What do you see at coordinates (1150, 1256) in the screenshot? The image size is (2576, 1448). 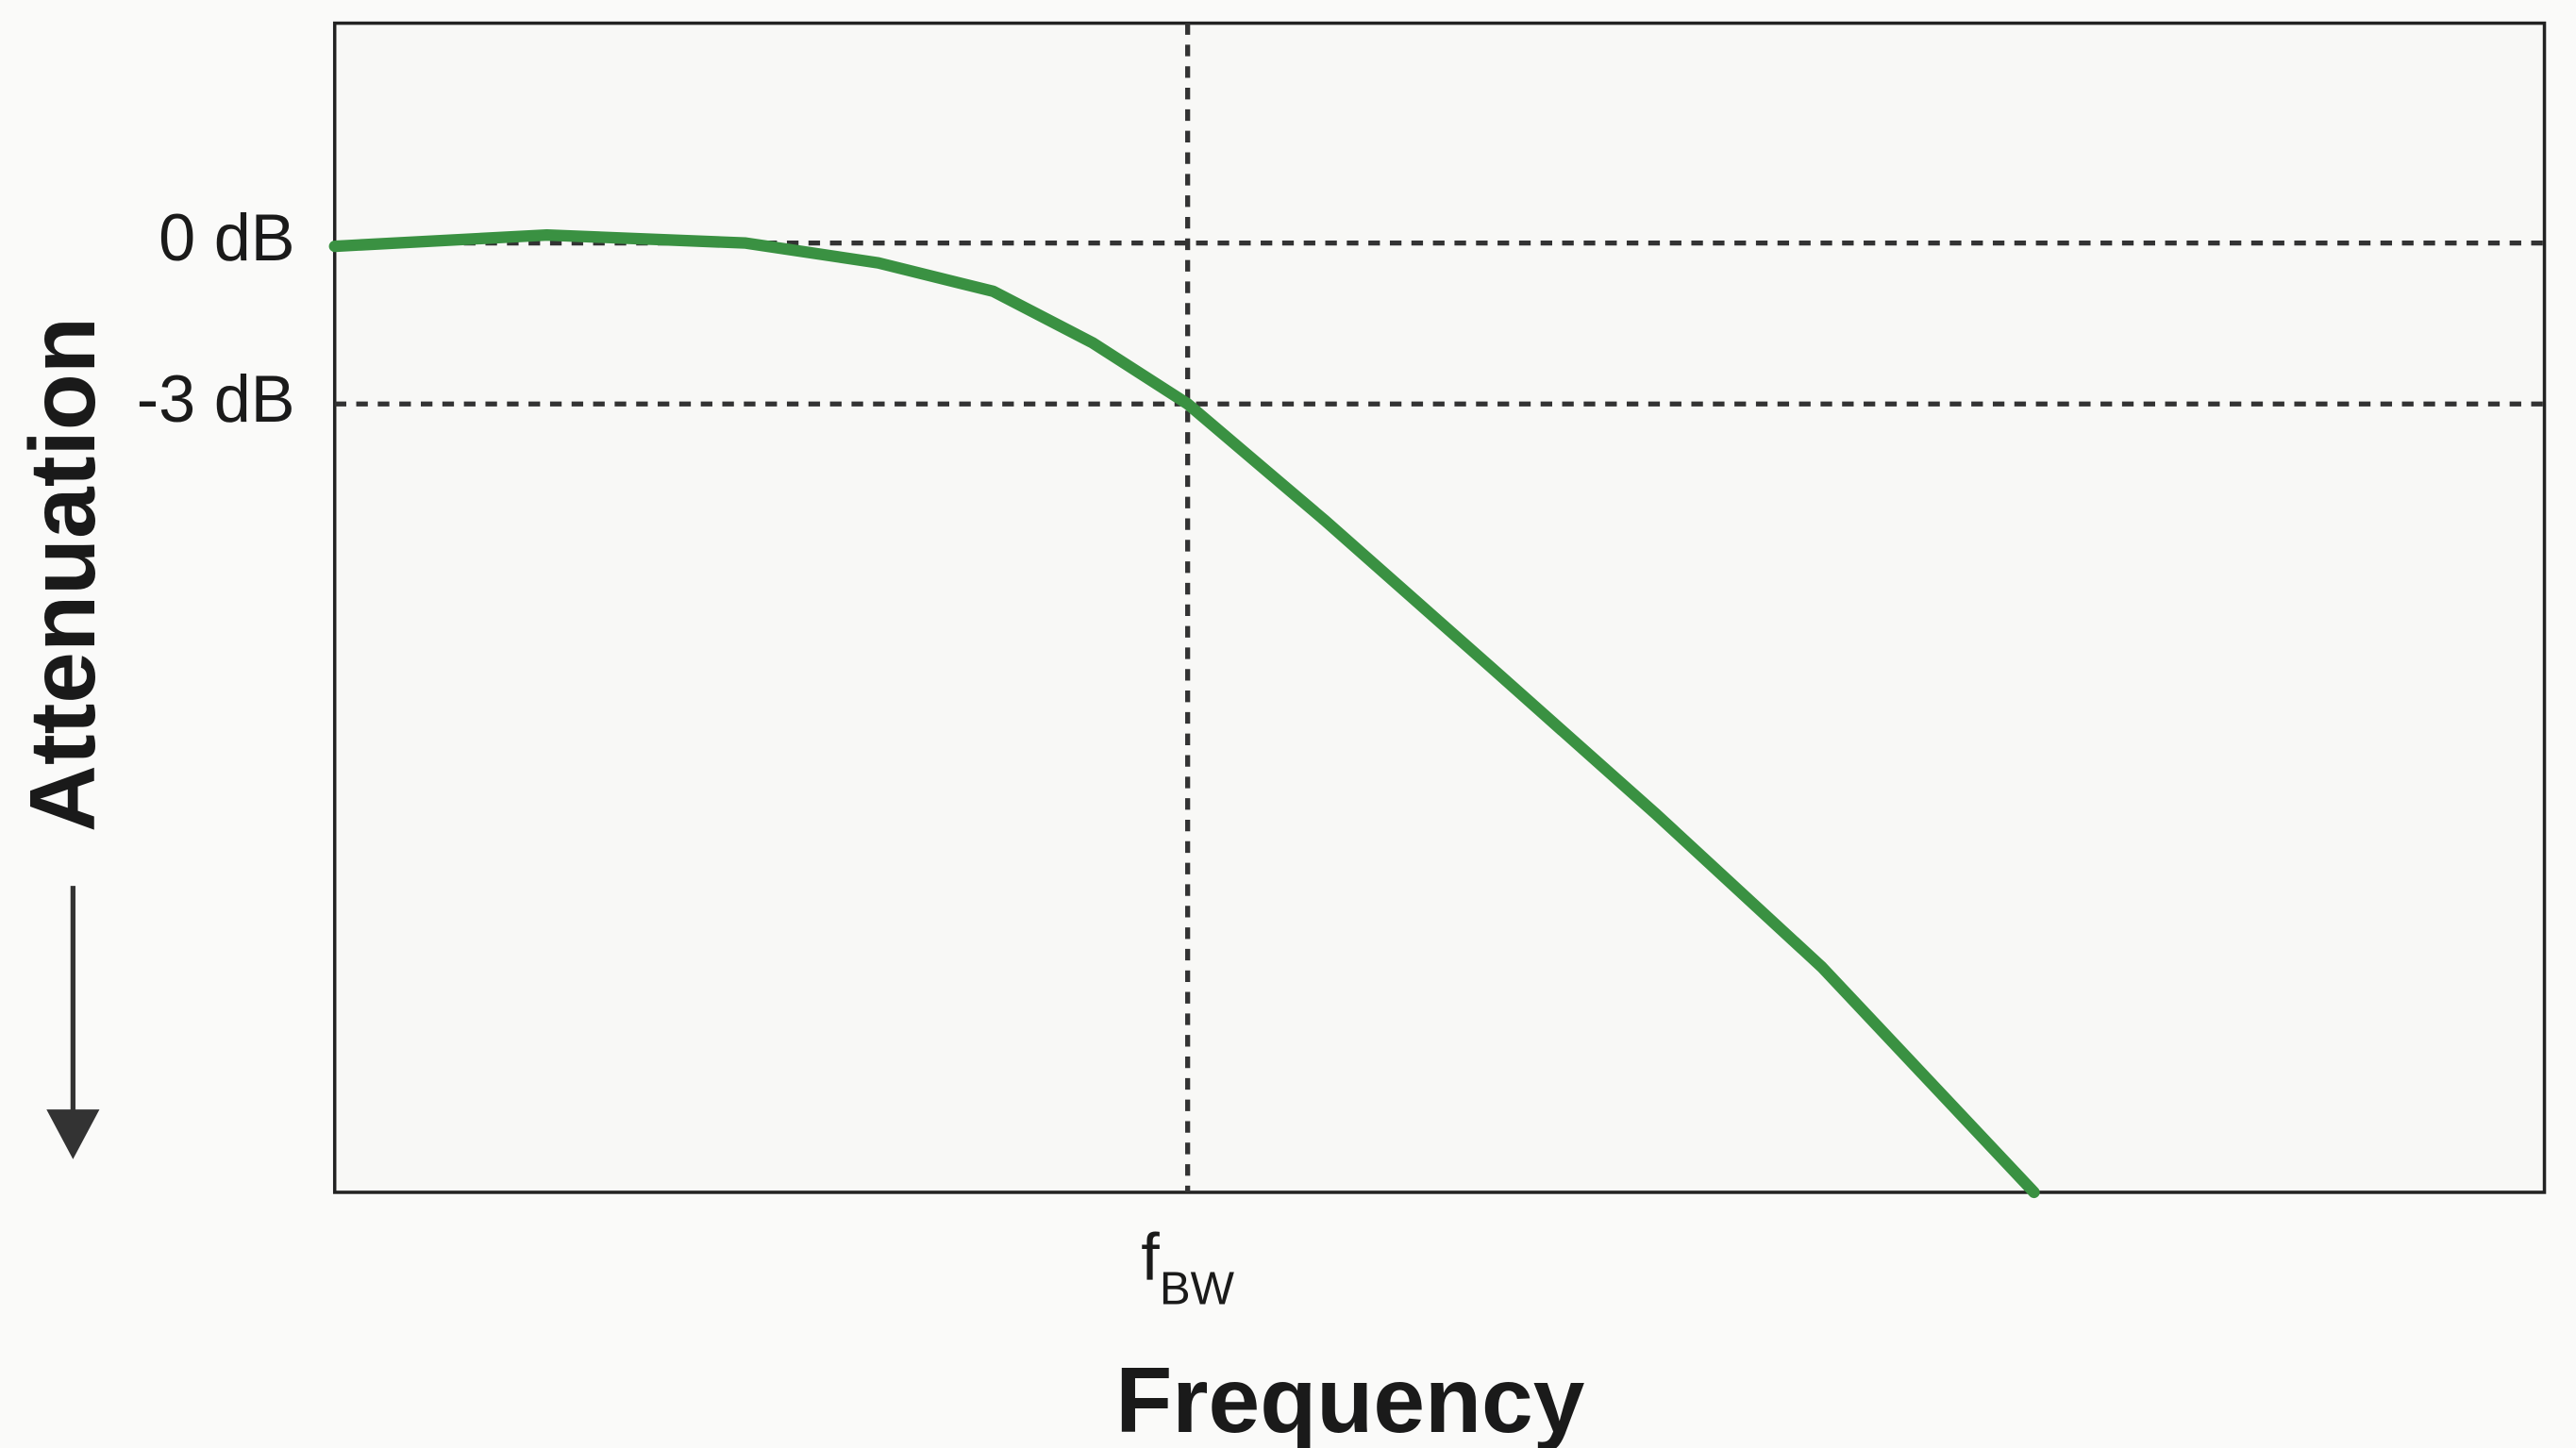 I see `x-tick-label-main: f` at bounding box center [1150, 1256].